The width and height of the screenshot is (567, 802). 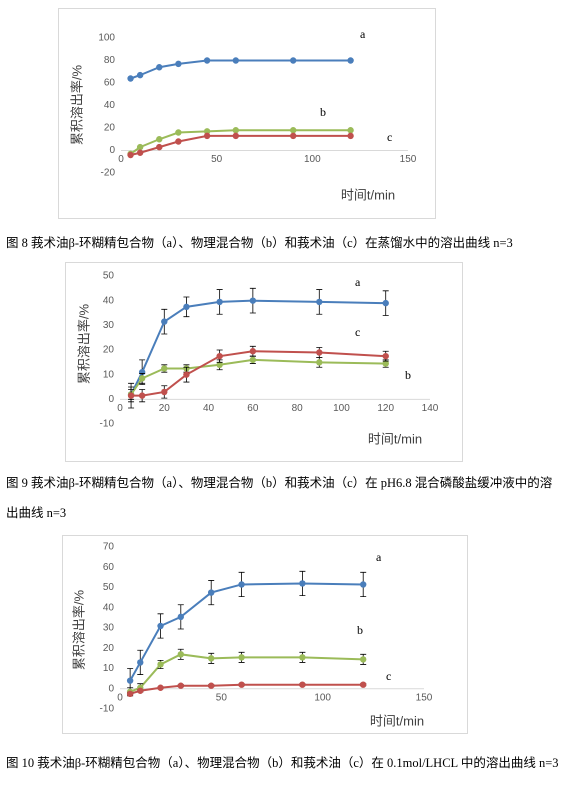 What do you see at coordinates (430, 408) in the screenshot?
I see `x-tick-label: 140` at bounding box center [430, 408].